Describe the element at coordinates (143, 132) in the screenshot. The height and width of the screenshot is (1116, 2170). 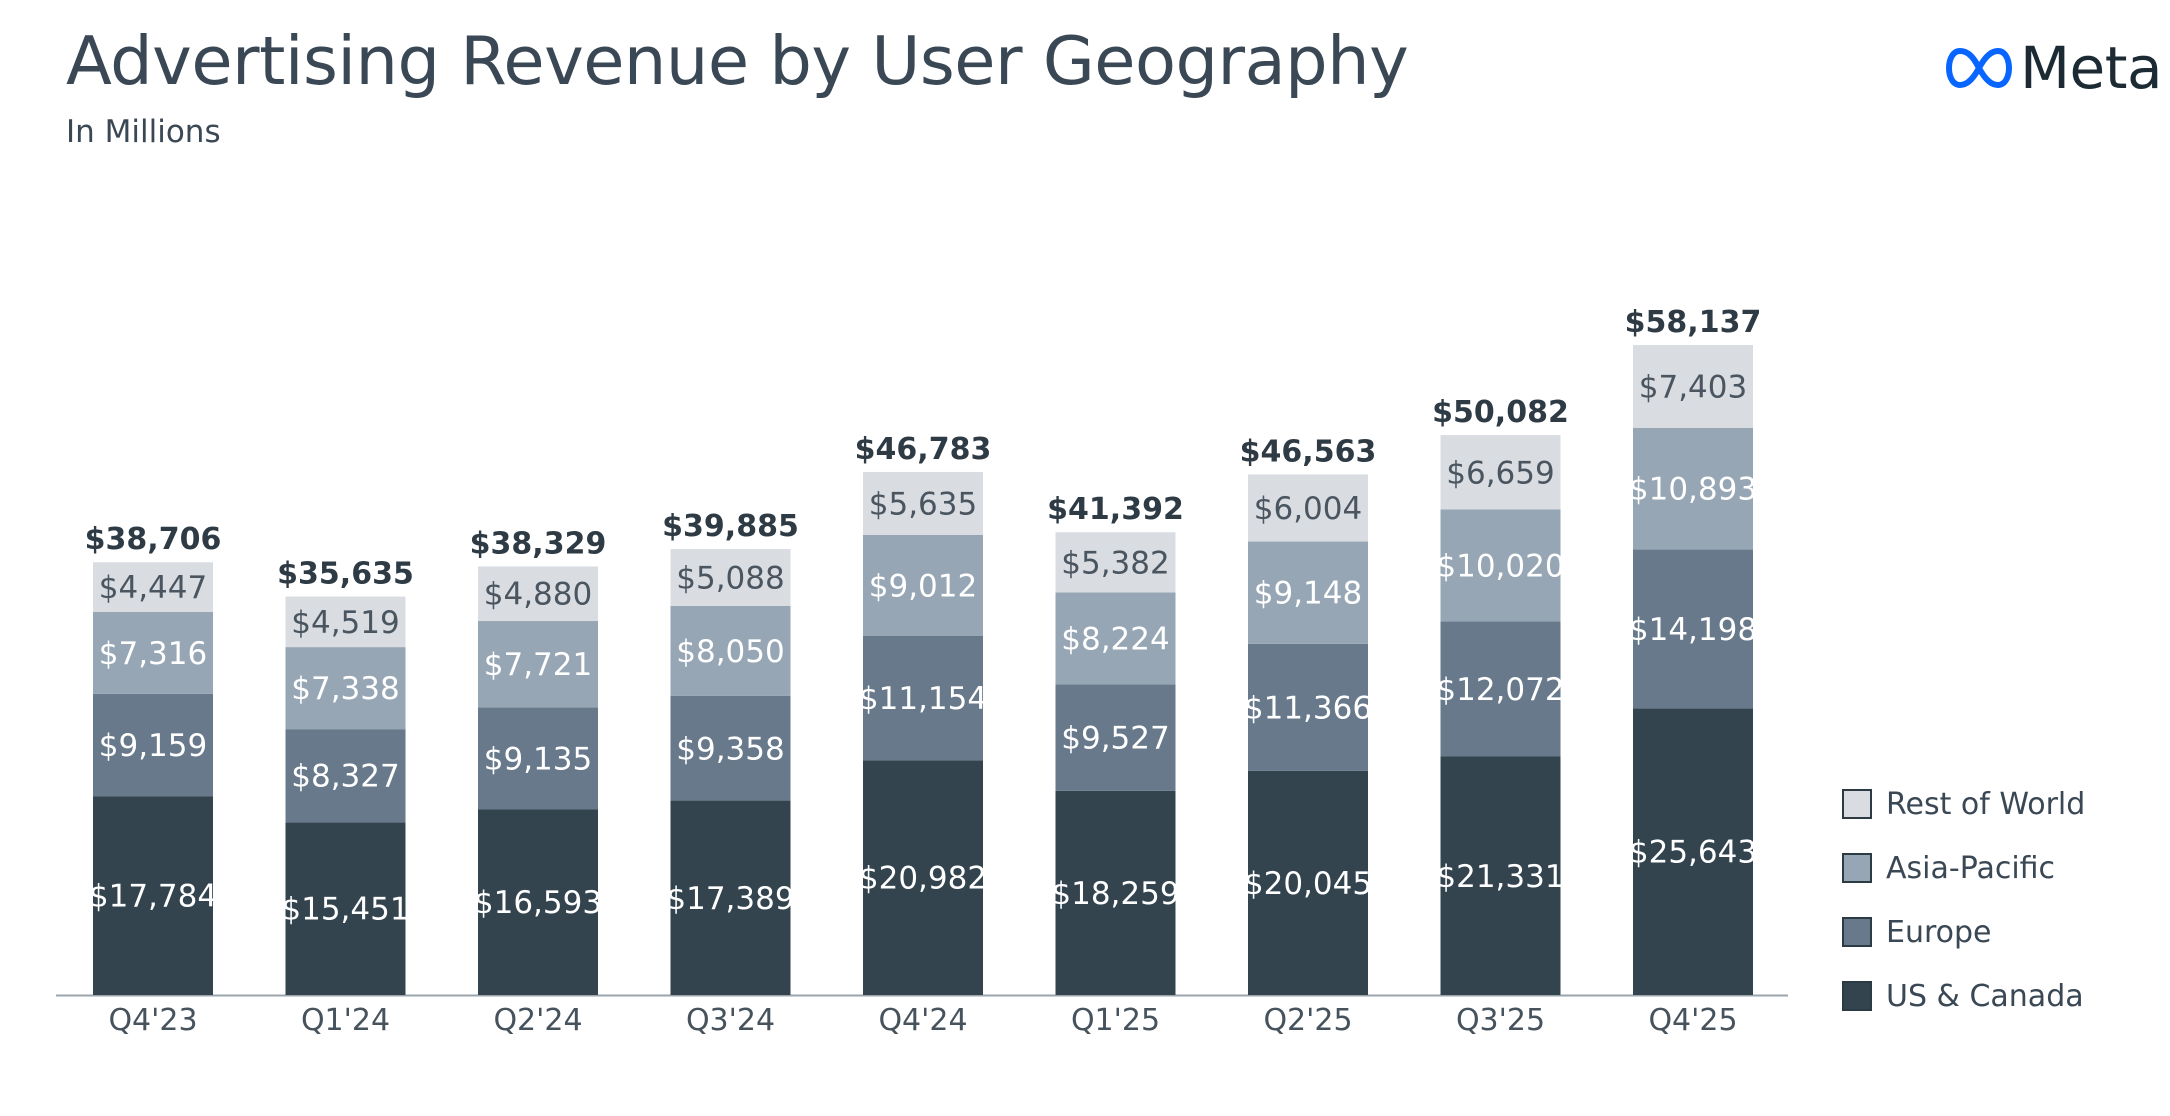
I see `chart-subtitle: In Millions` at that location.